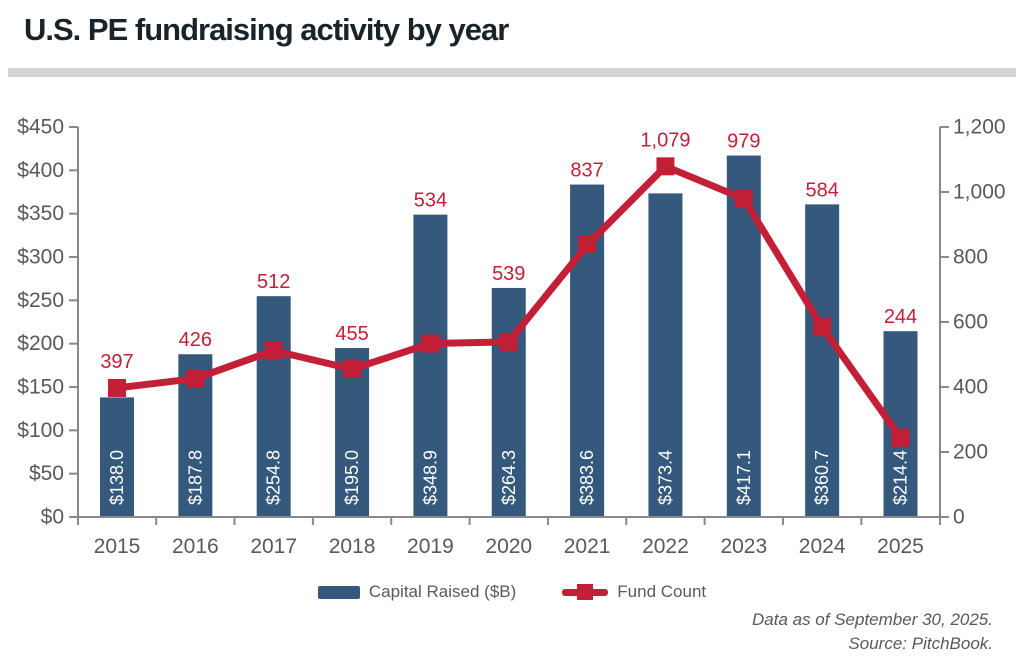  I want to click on fund-count-label-2025: 244, so click(900, 317).